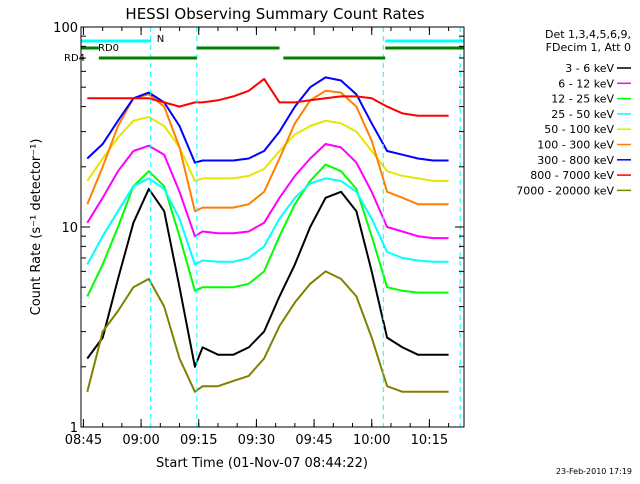 This screenshot has height=484, width=640. Describe the element at coordinates (74, 58) in the screenshot. I see `flag-label-rd4: RD4` at that location.